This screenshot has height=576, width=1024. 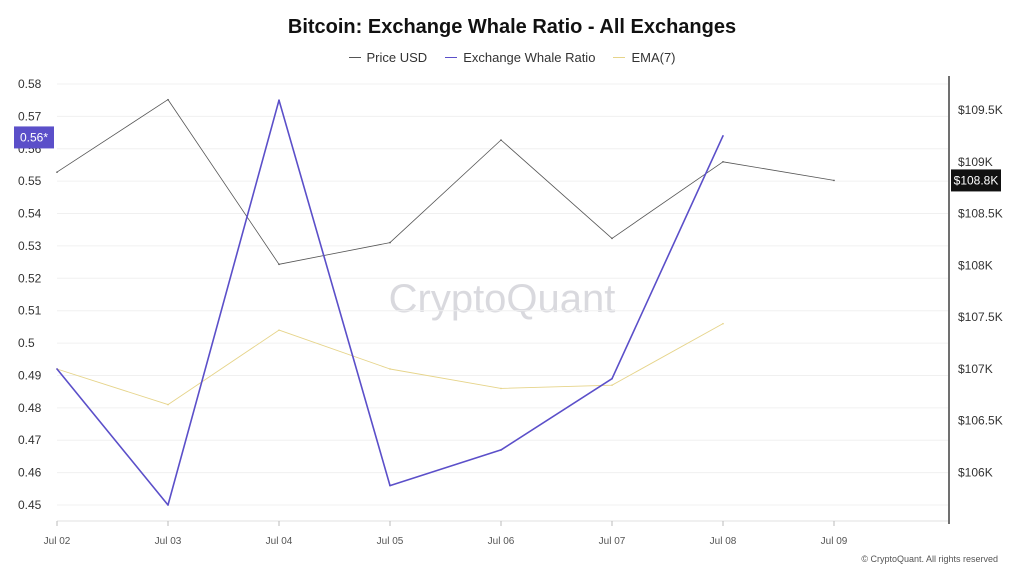 I want to click on left-axis-value-badge, so click(x=34, y=137).